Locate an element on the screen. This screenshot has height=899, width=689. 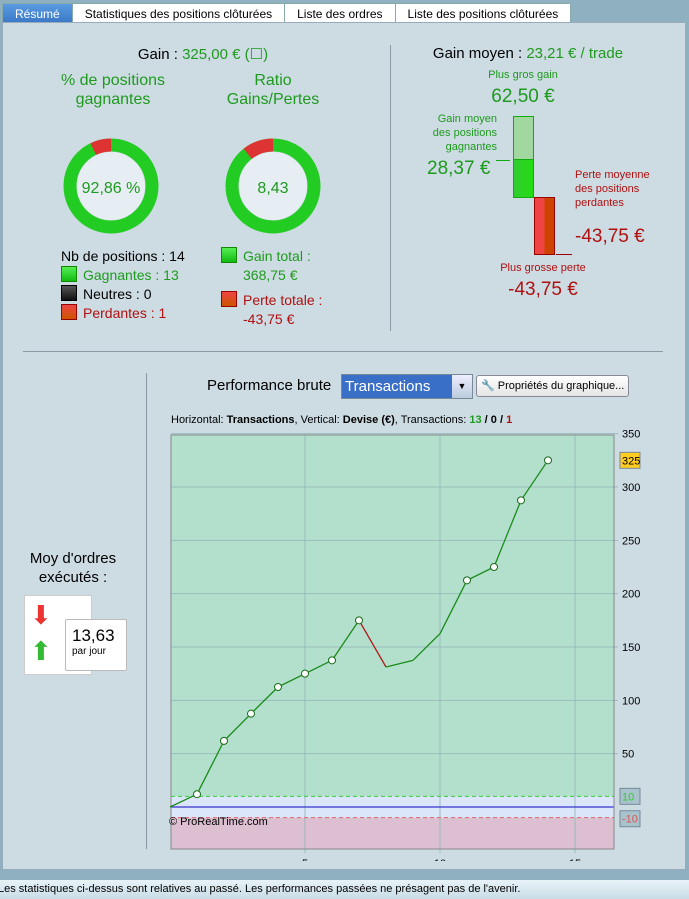
info-h-value: Transactions is located at coordinates (260, 420).